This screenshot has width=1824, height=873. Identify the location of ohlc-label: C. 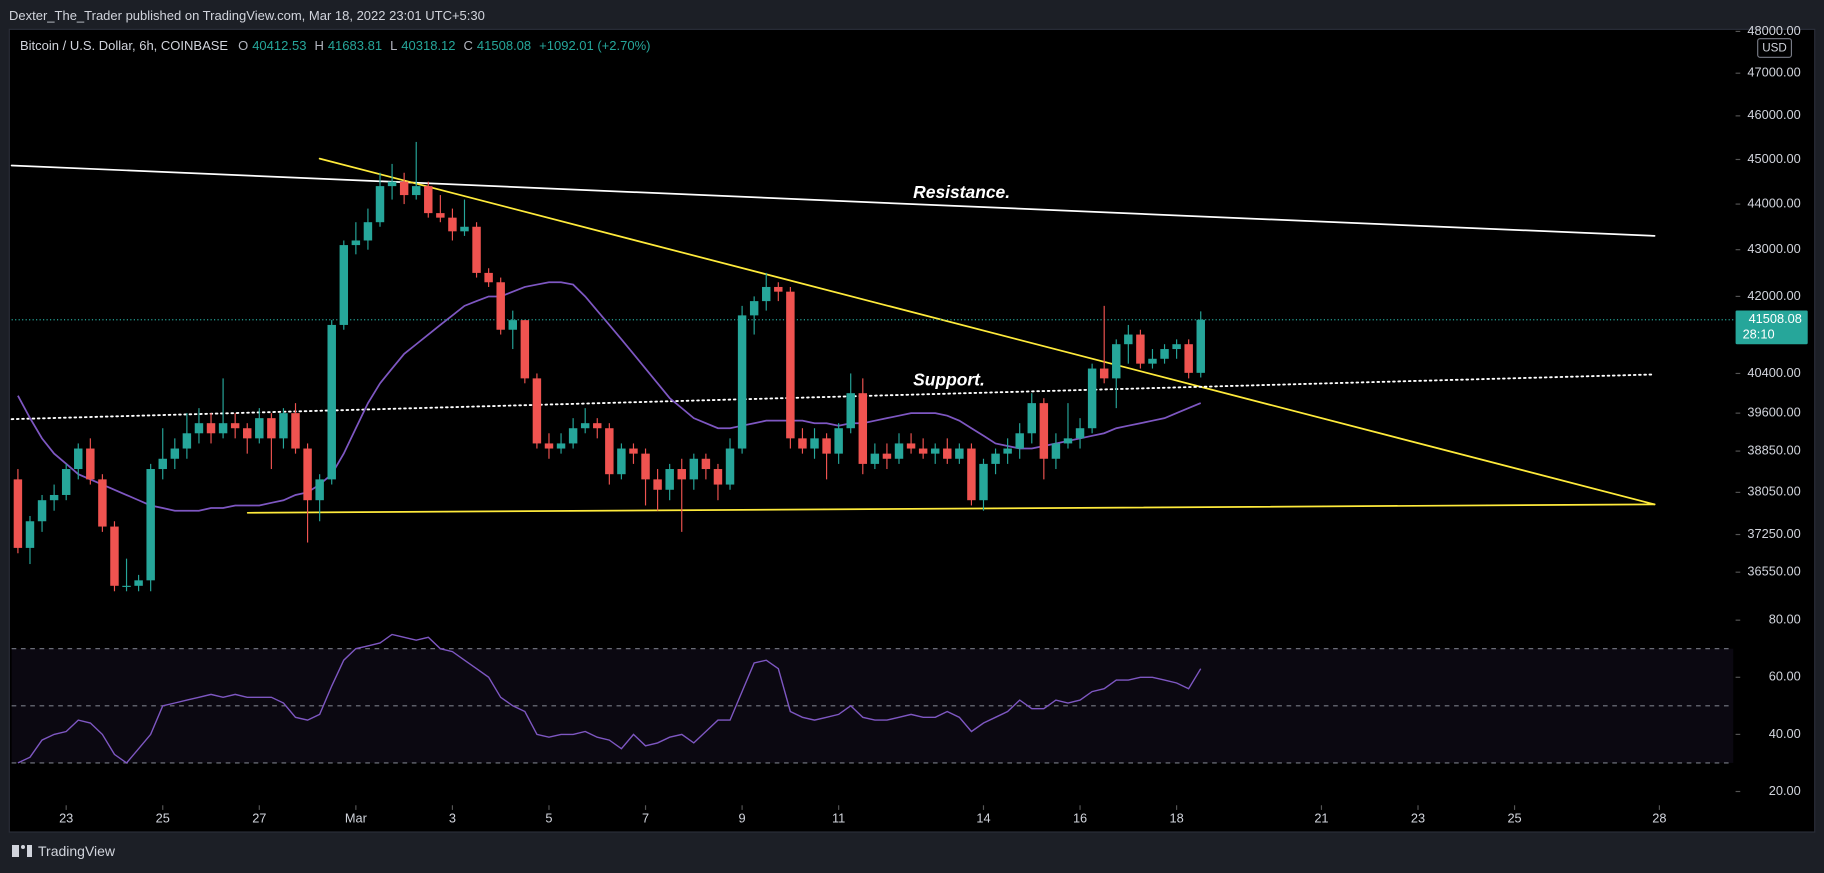
(468, 45).